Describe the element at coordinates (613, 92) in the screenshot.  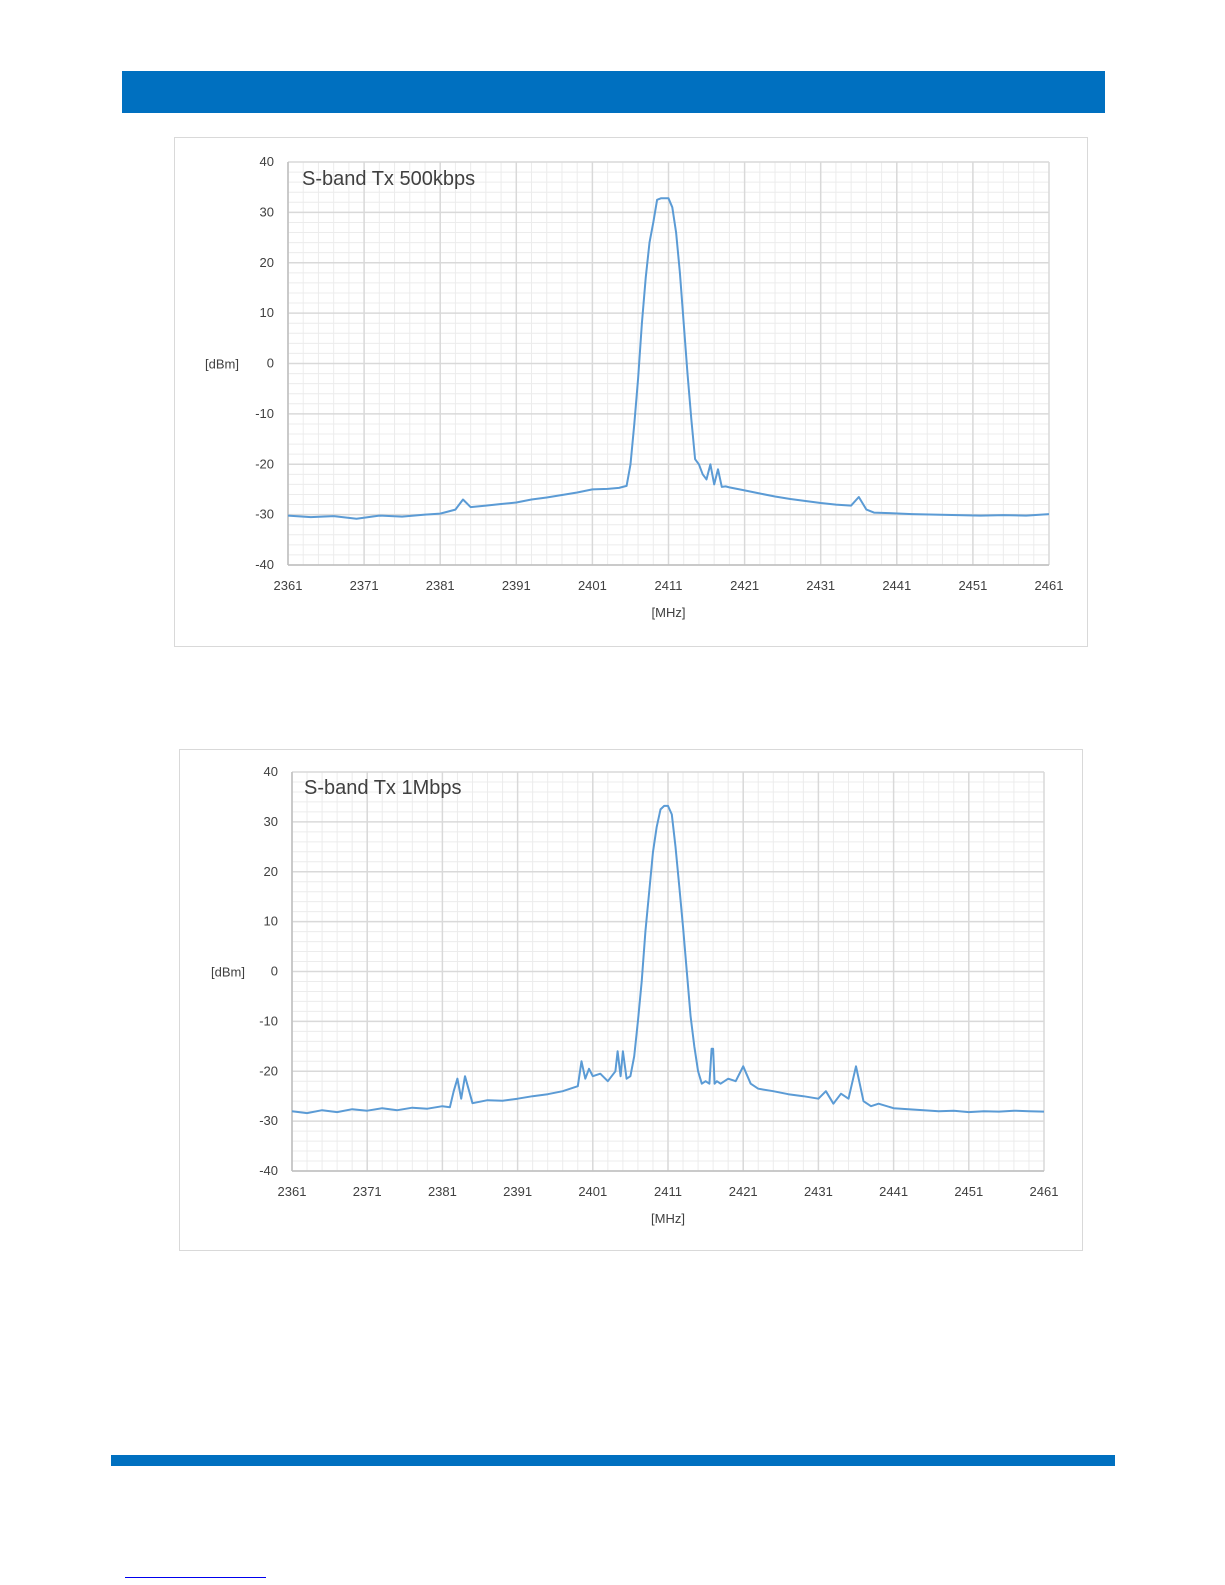
I see `header-band` at that location.